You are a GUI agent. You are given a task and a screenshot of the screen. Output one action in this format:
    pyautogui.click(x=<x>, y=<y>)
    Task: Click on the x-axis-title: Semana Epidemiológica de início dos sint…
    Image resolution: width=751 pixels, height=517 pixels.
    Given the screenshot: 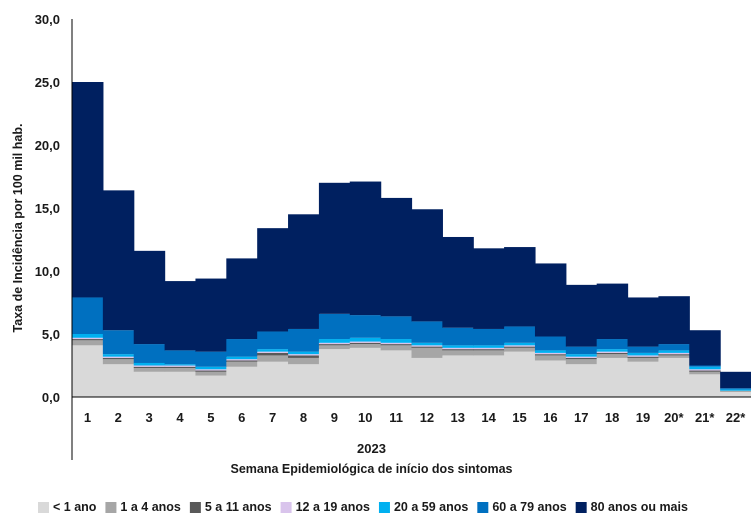 What is the action you would take?
    pyautogui.click(x=371, y=469)
    